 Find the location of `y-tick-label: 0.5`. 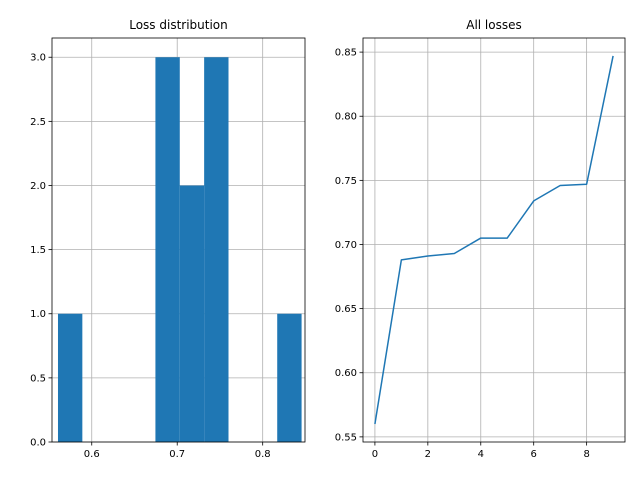

y-tick-label: 0.5 is located at coordinates (38, 378).